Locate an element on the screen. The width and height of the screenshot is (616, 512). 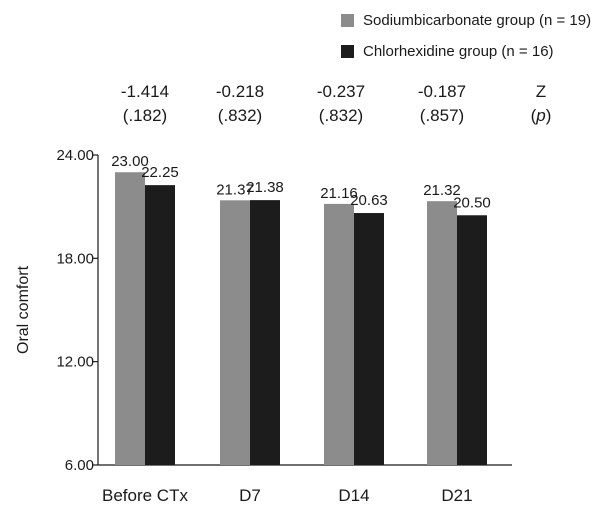
p-label-close: ) is located at coordinates (548, 115).